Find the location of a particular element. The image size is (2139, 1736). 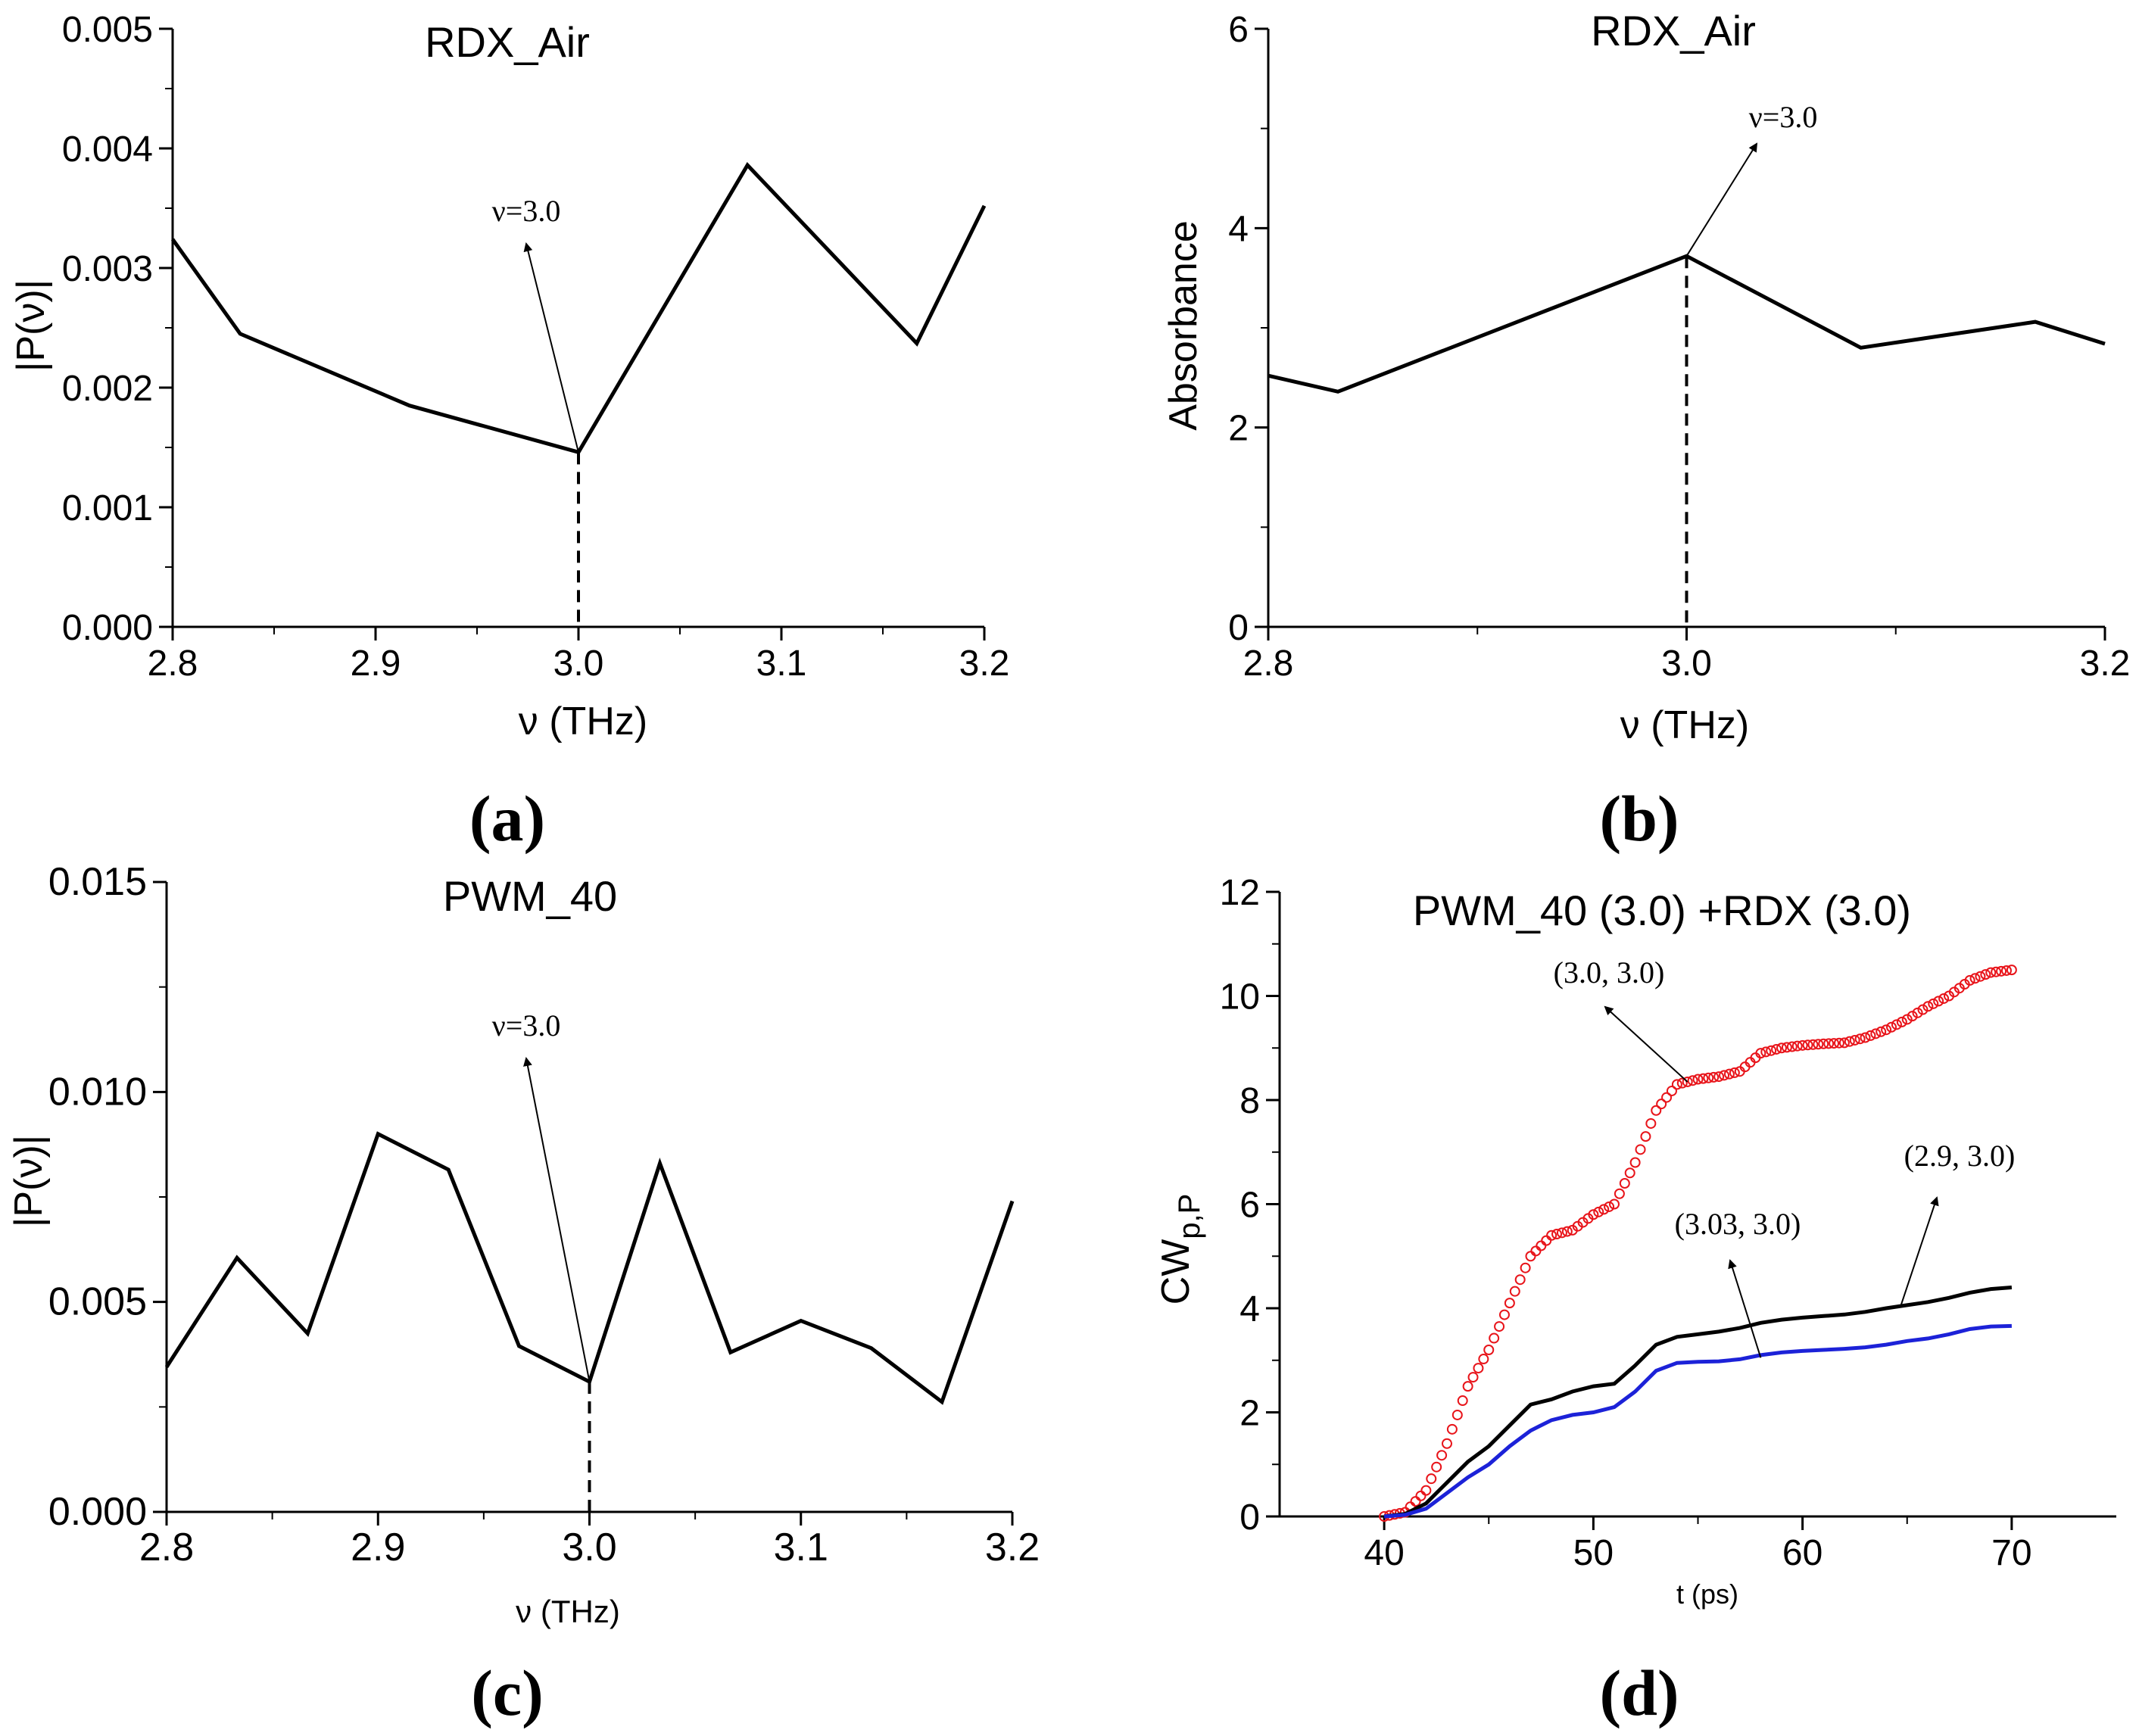

chart-c-x-tick-label: 3.2 is located at coordinates (1012, 1547).